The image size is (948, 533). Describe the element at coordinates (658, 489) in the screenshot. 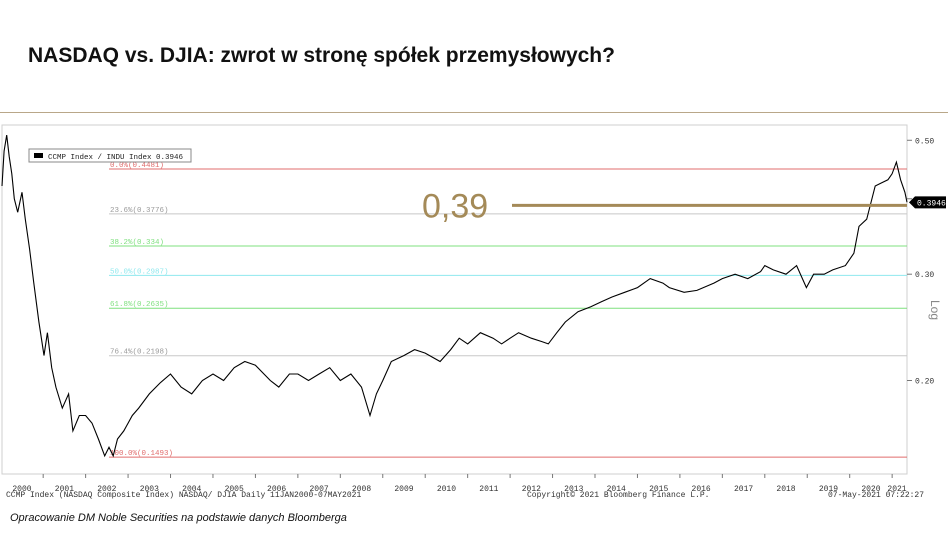

I see `x-tick-label: 2015` at that location.